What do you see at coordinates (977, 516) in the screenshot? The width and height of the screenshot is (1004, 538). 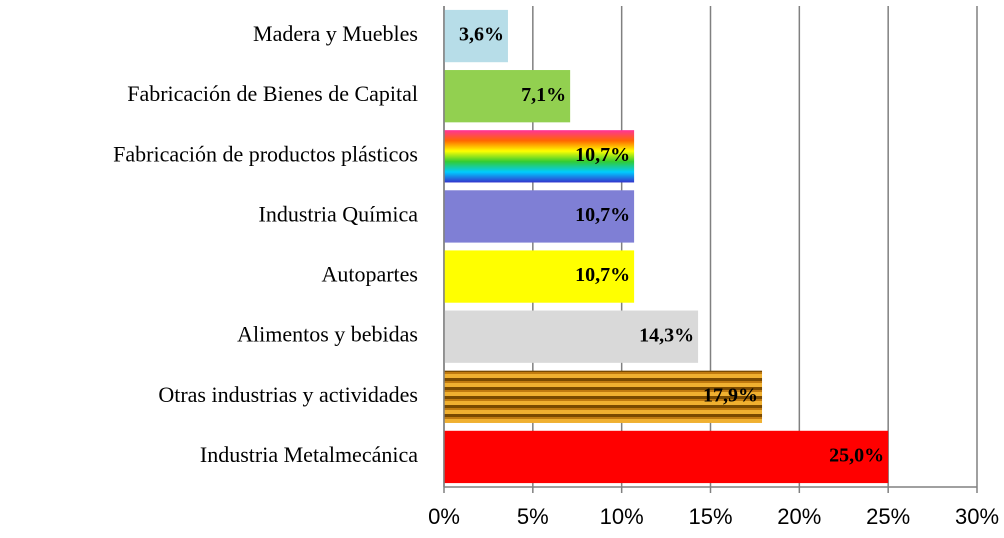 I see `x-tick-label: 30%` at bounding box center [977, 516].